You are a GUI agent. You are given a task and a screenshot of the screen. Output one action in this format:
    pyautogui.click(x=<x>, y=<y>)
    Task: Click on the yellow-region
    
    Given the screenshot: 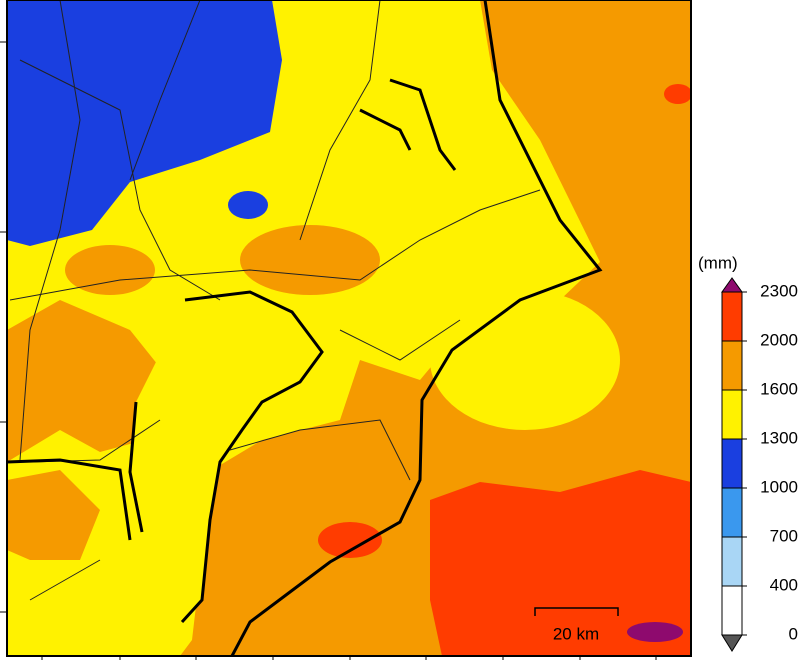 What is the action you would take?
    pyautogui.click(x=525, y=360)
    